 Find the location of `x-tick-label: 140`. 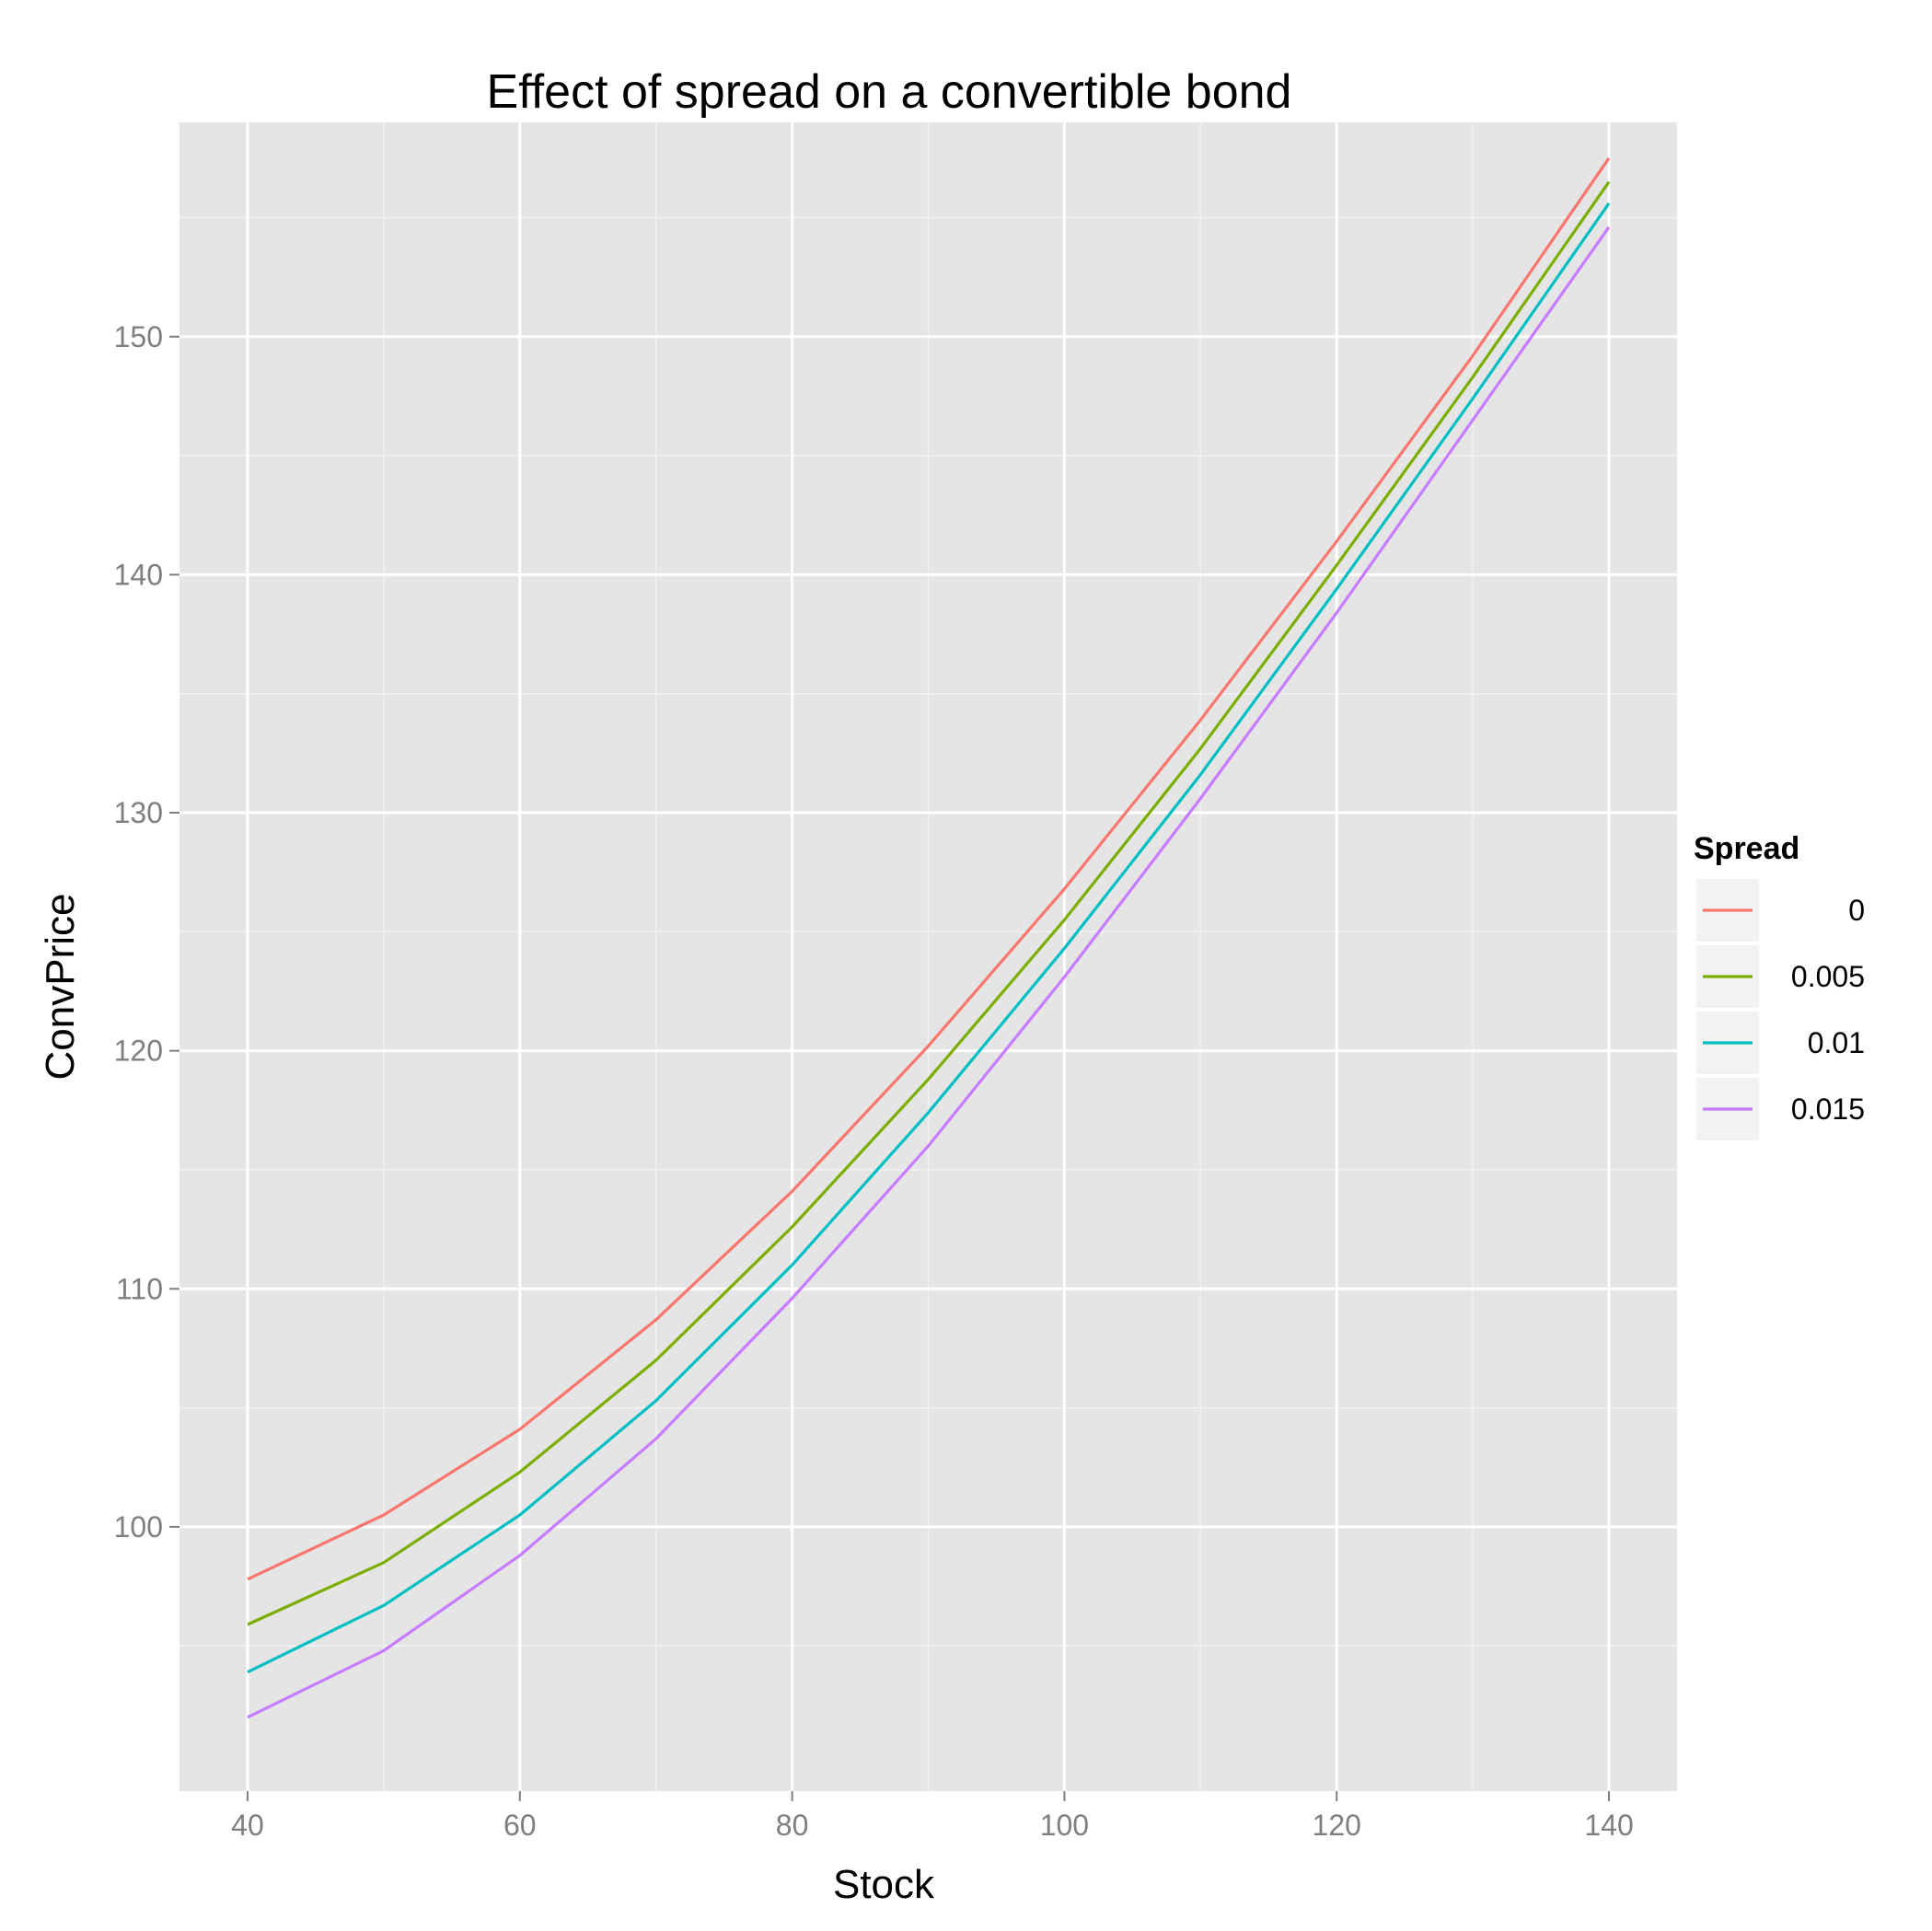

x-tick-label: 140 is located at coordinates (1609, 1825).